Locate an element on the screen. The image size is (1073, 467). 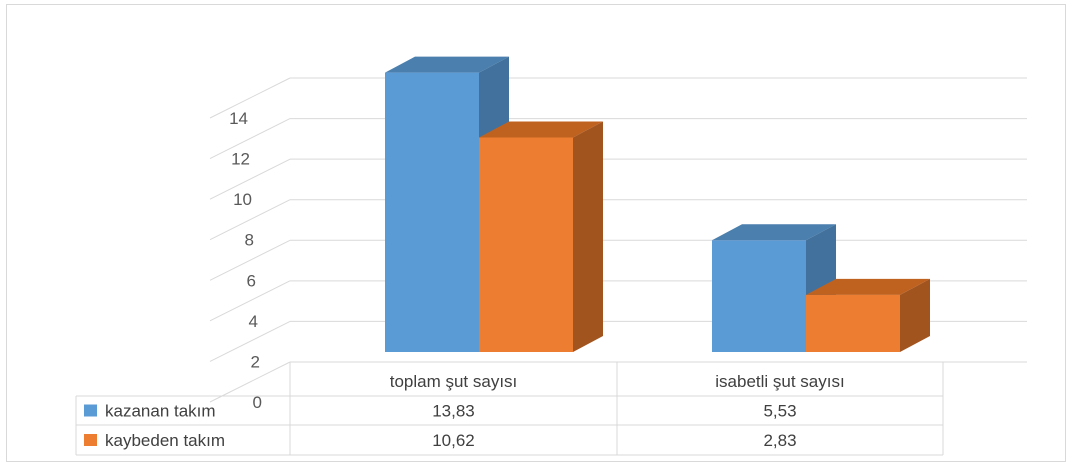
table-series-label: kaybeden takım is located at coordinates (165, 440).